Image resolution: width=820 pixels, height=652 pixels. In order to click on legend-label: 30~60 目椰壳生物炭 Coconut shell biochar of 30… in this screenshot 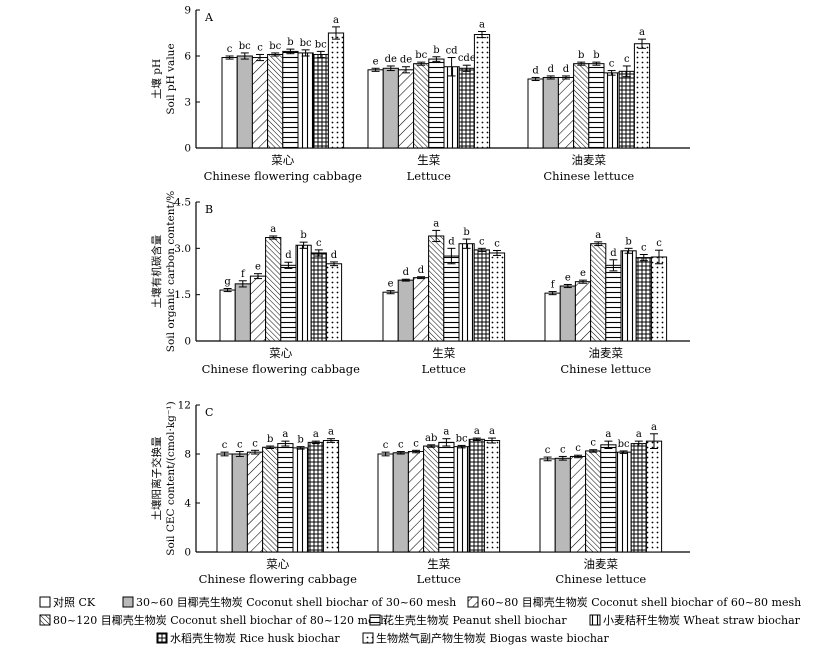, I will do `click(296, 602)`.